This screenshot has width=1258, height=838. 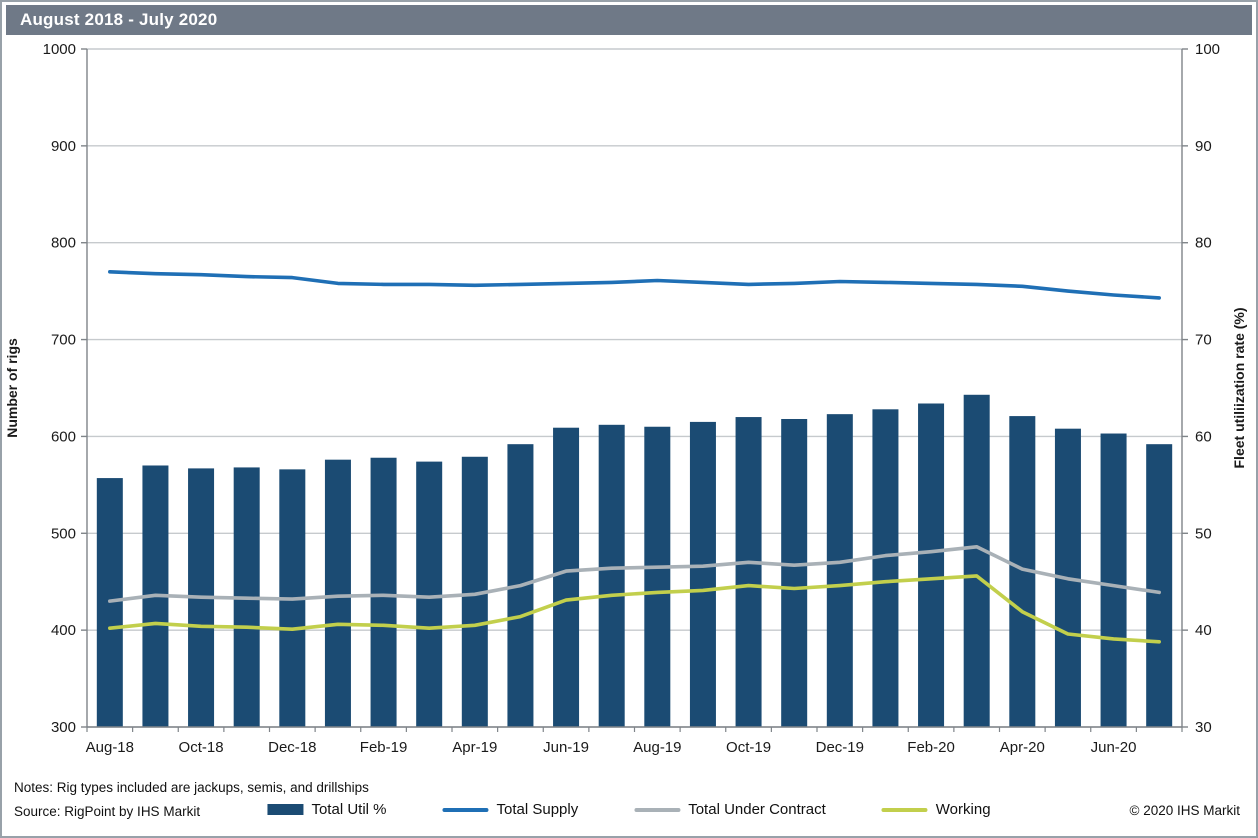 I want to click on legend-bar-swatch-icon, so click(x=285, y=809).